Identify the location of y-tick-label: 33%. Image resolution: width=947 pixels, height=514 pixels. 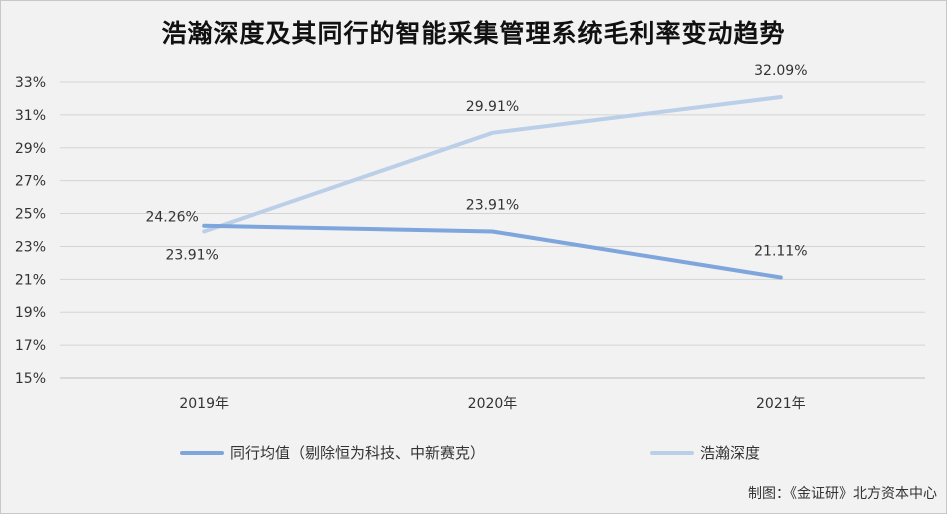
(30, 83).